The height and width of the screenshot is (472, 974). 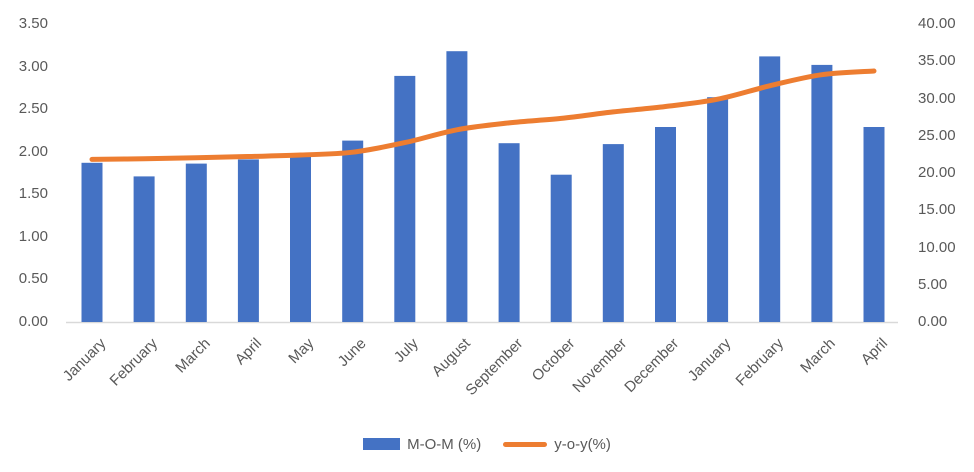 I want to click on chart-bar-september, so click(x=509, y=232).